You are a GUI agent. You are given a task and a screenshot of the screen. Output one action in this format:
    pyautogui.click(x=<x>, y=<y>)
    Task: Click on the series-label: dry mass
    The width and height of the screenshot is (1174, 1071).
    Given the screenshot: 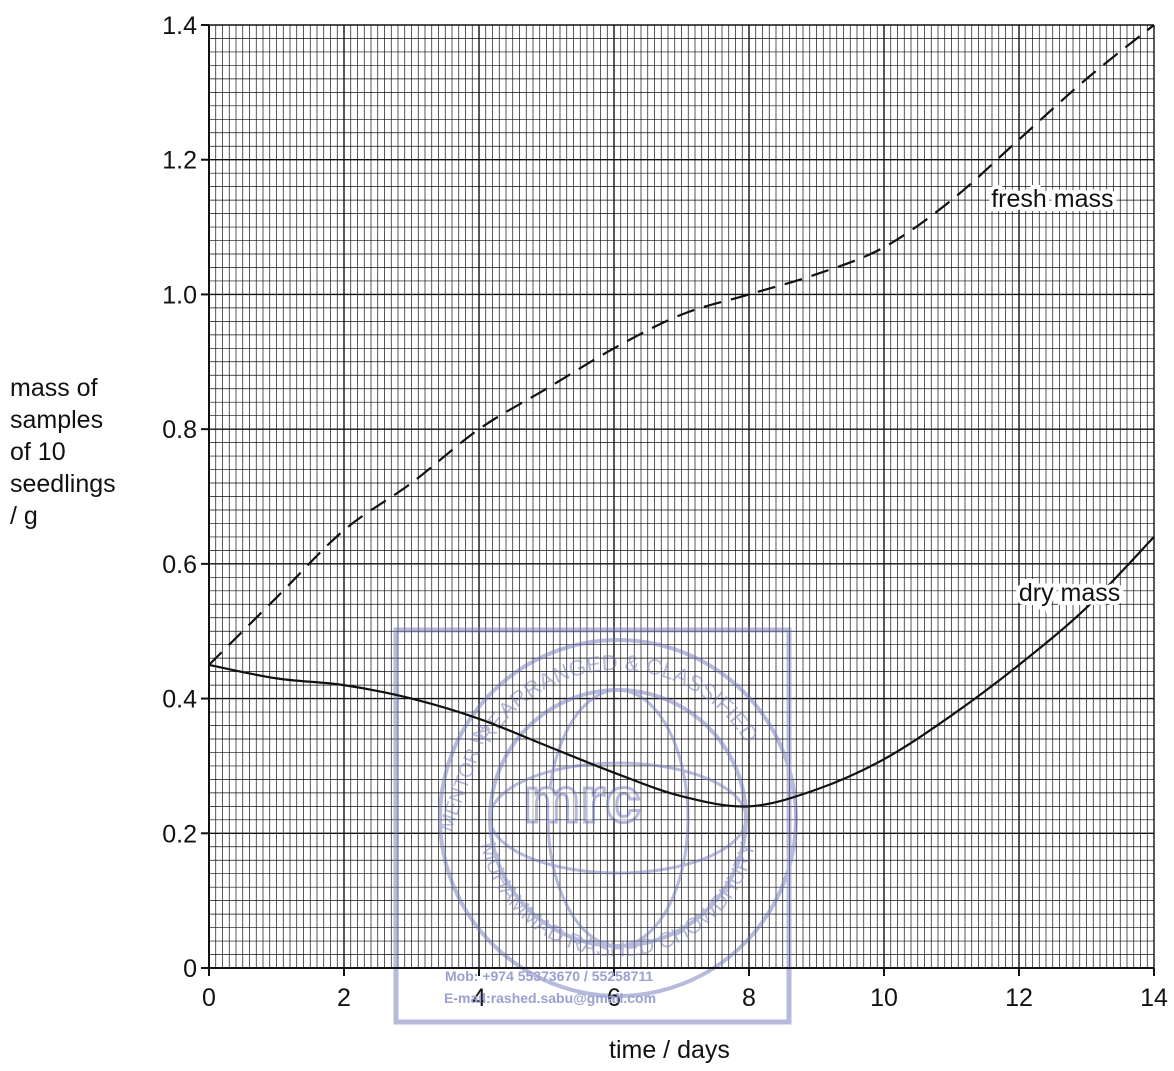 What is the action you would take?
    pyautogui.click(x=1069, y=593)
    